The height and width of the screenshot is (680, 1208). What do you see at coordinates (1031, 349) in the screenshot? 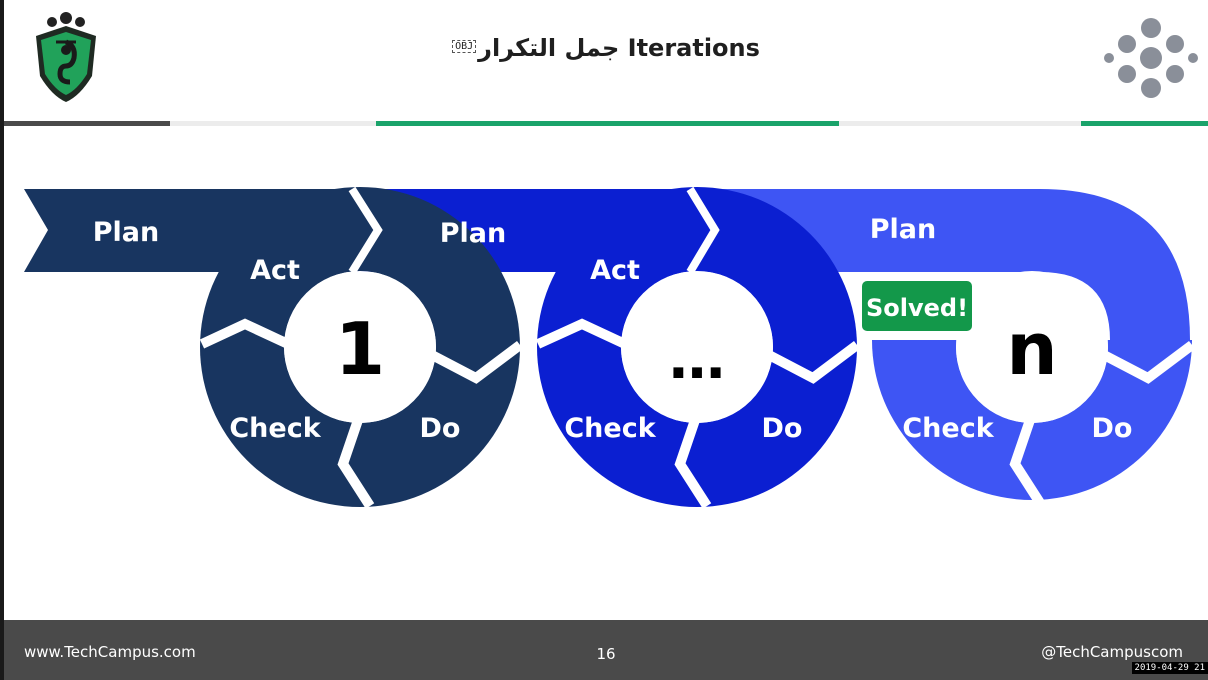
I see `cycle-3-center-label: n` at bounding box center [1031, 349].